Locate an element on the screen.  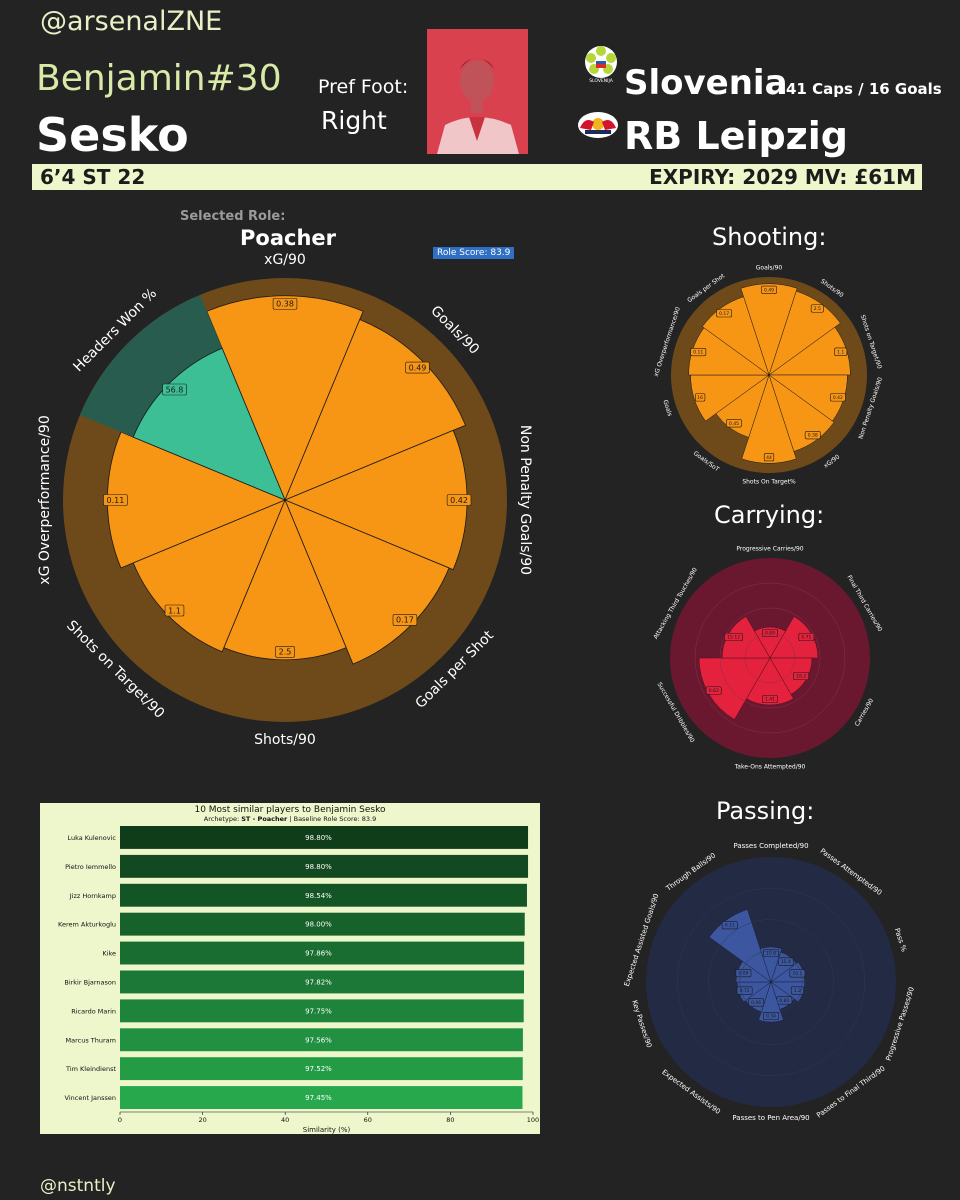
first-name-text: Benjamin is located at coordinates (121, 78).